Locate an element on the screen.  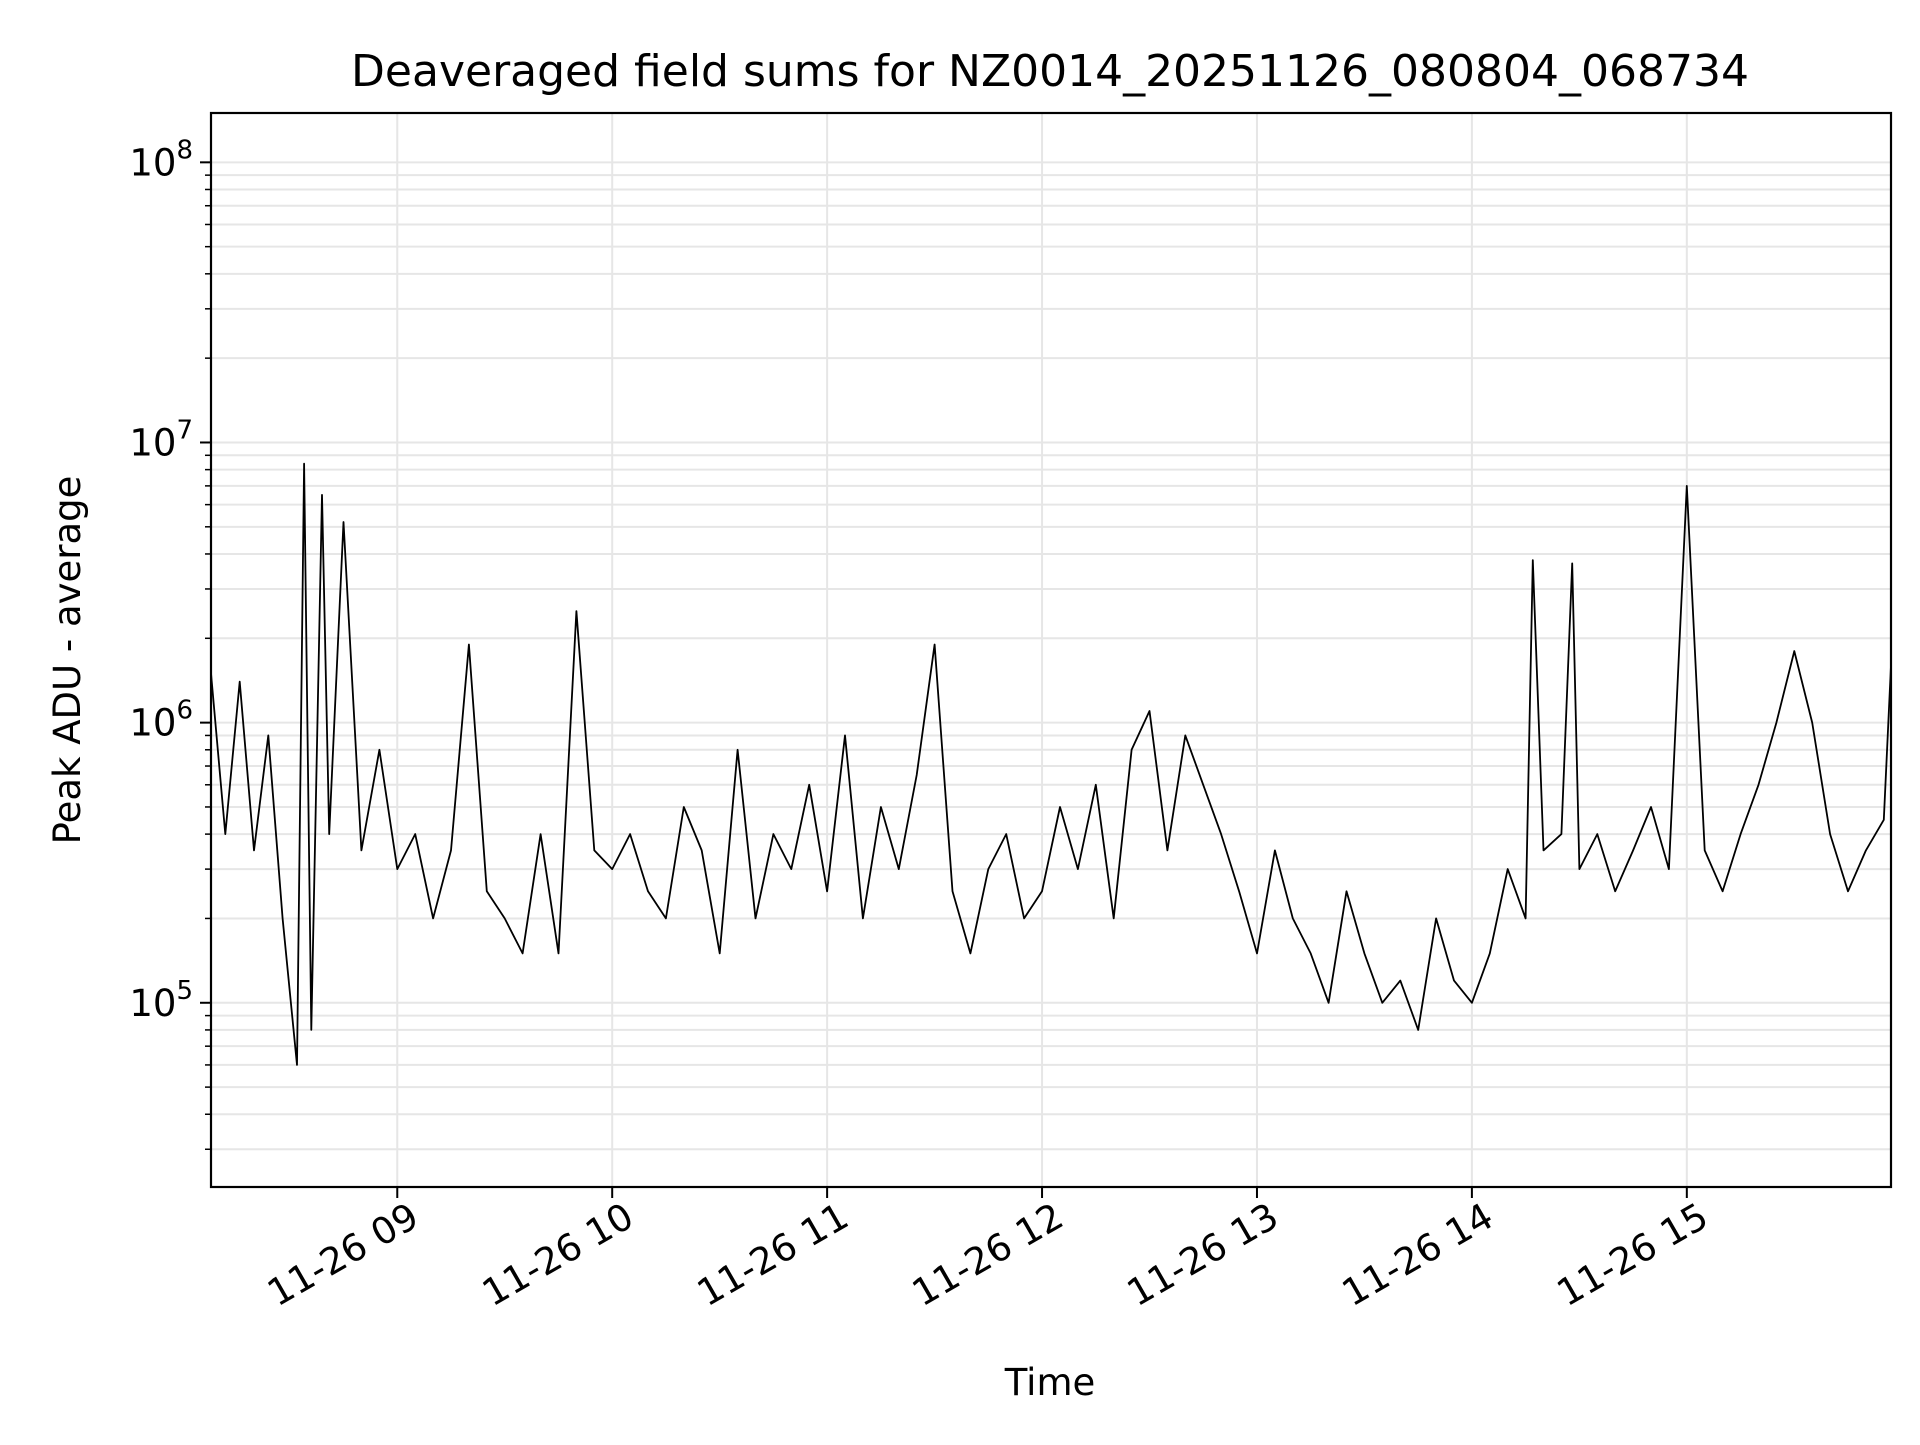
x-axis-label: Time is located at coordinates (1050, 1382).